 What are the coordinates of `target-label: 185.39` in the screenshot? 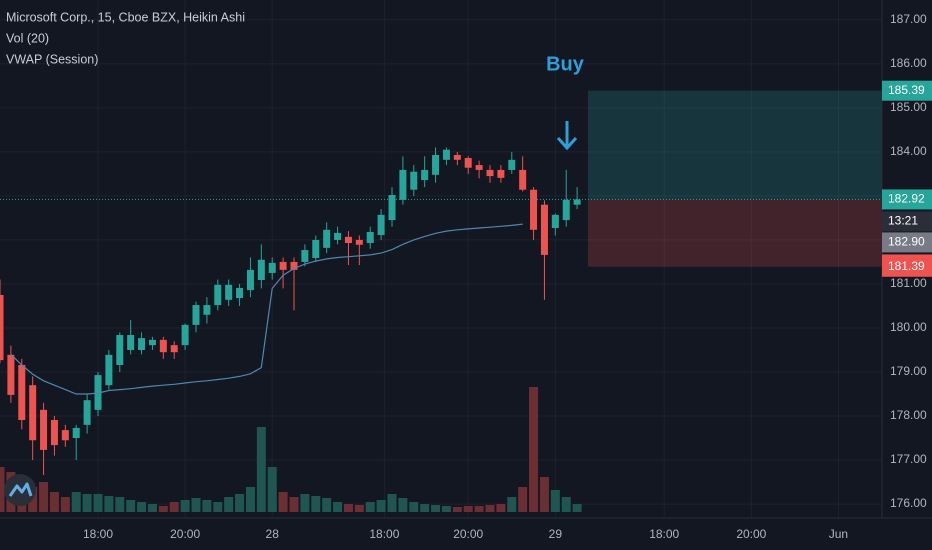 It's located at (906, 90).